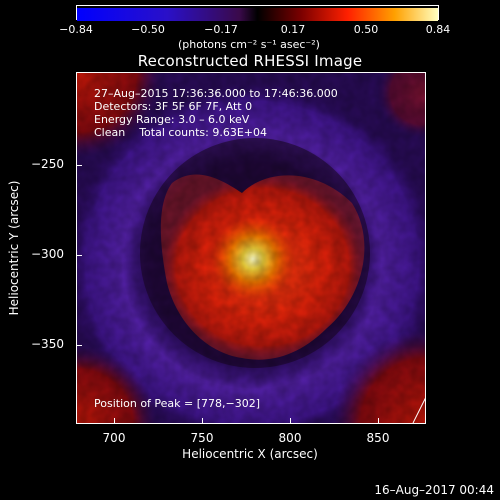 The image size is (500, 500). Describe the element at coordinates (47, 344) in the screenshot. I see `y-tick-label: −350` at that location.